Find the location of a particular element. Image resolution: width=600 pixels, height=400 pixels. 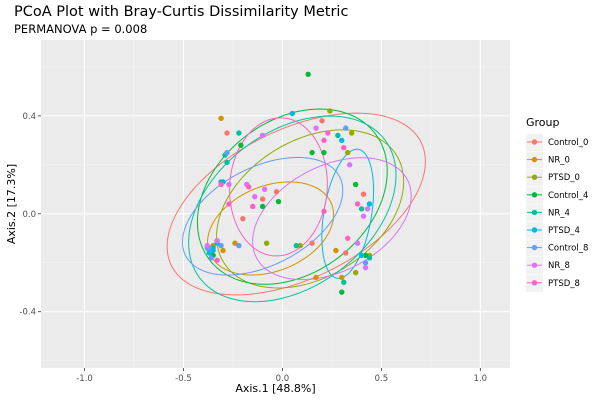

y-axis-title: Axis.2 [17.3%] is located at coordinates (11, 204).